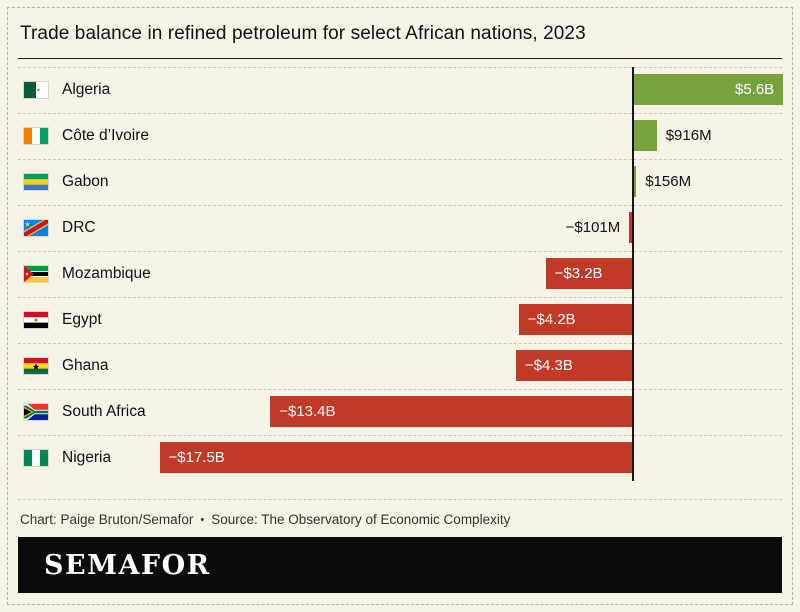  Describe the element at coordinates (36, 412) in the screenshot. I see `south-africa-flag-icon` at that location.